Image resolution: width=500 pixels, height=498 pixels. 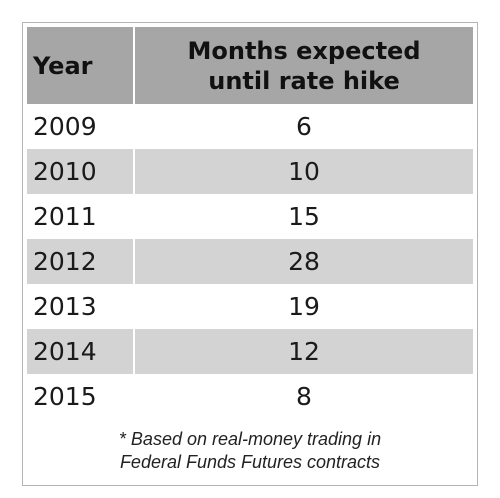 I want to click on header-row: Year Months expected until rate hike, so click(x=250, y=65).